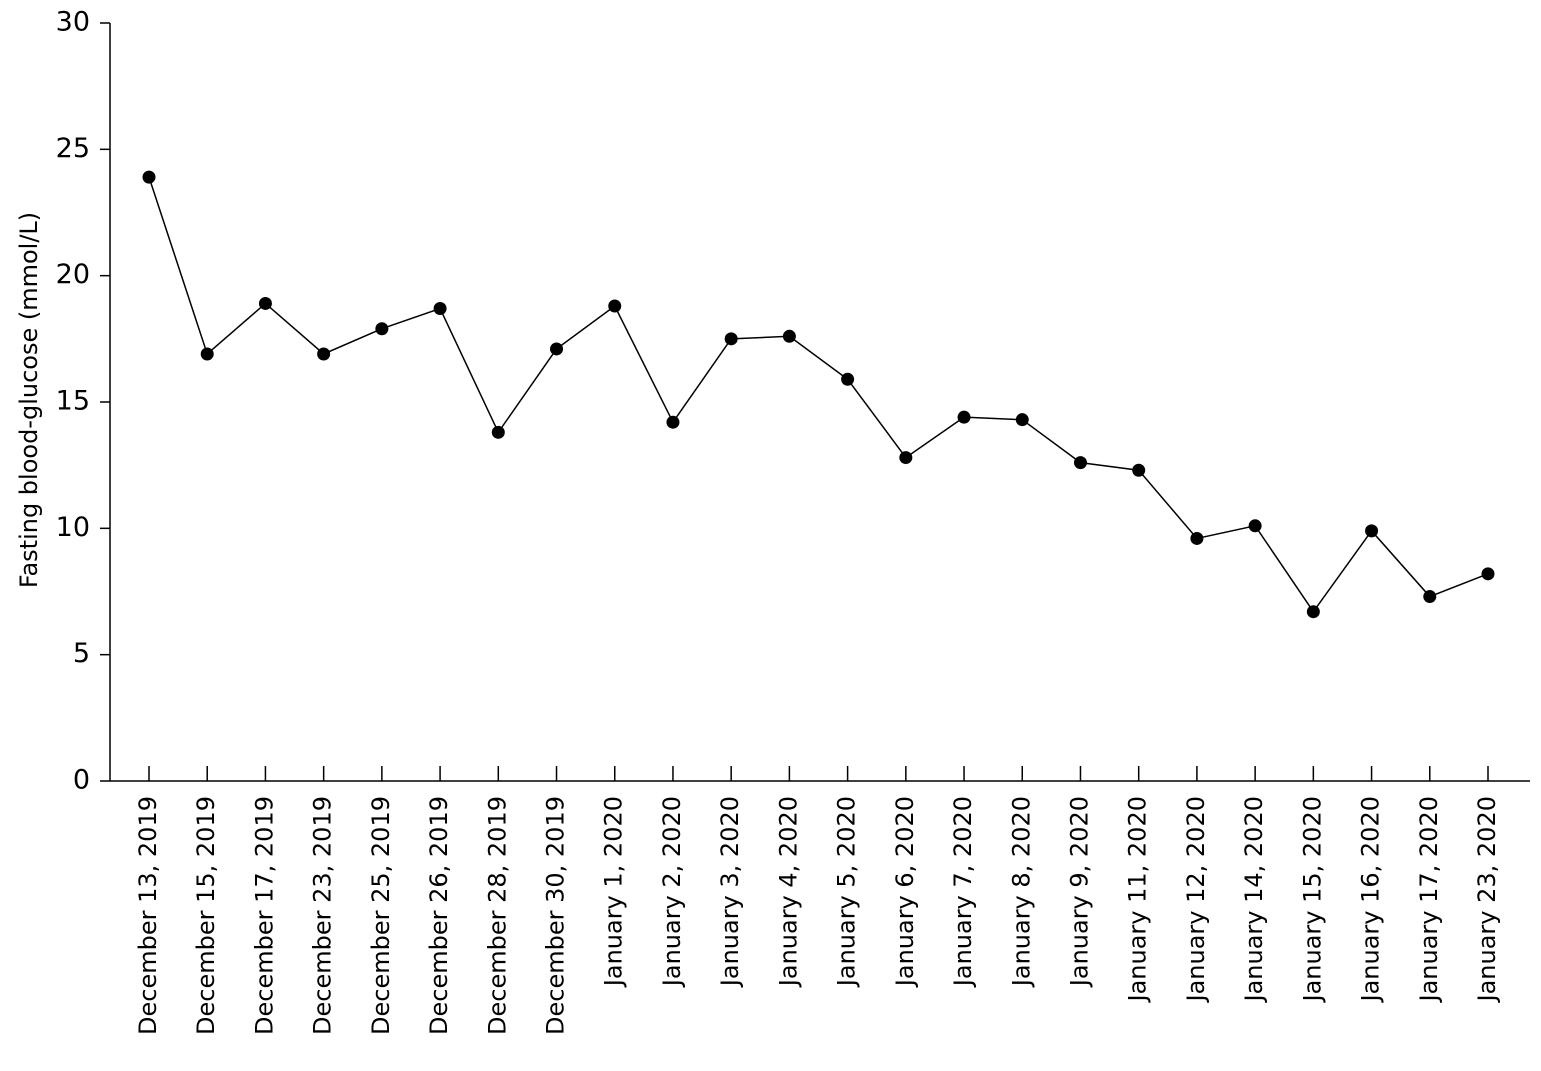 The width and height of the screenshot is (1541, 1071). I want to click on x-tick-label: January 4, 2020, so click(788, 892).